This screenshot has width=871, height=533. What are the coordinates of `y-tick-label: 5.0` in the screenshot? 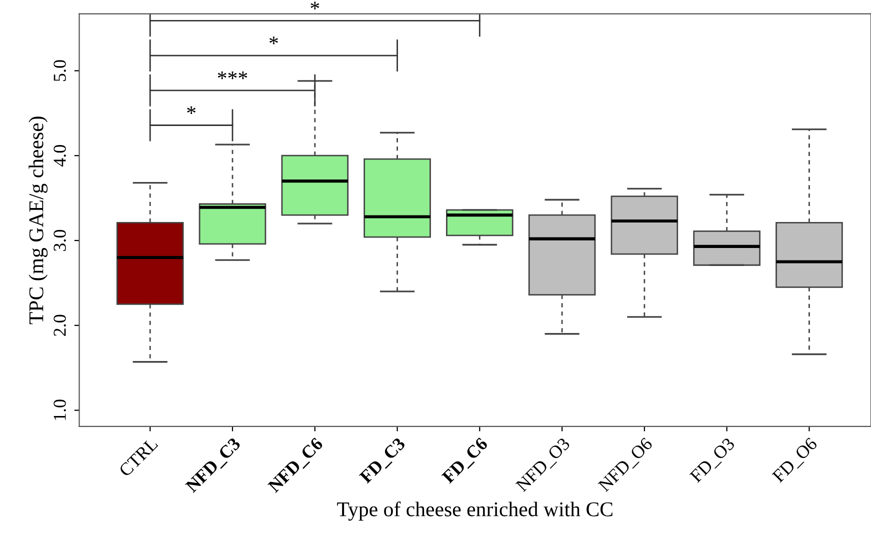 It's located at (60, 70).